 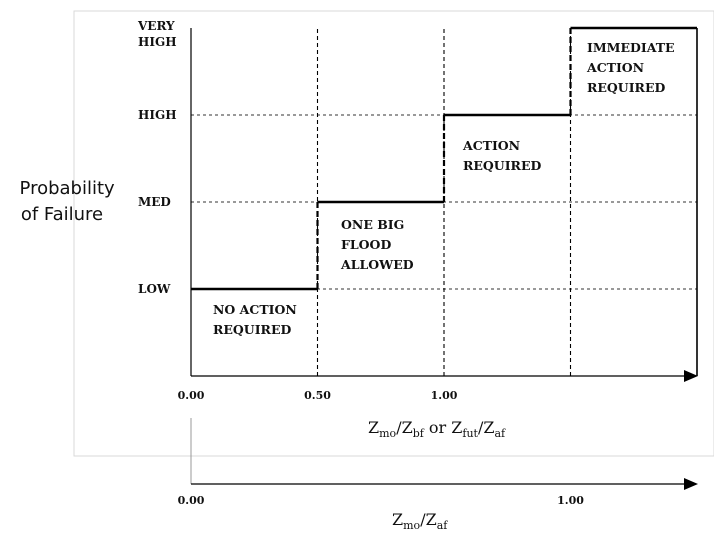 I want to click on zone-label-1-line-0: ONE BIG, so click(x=372, y=224).